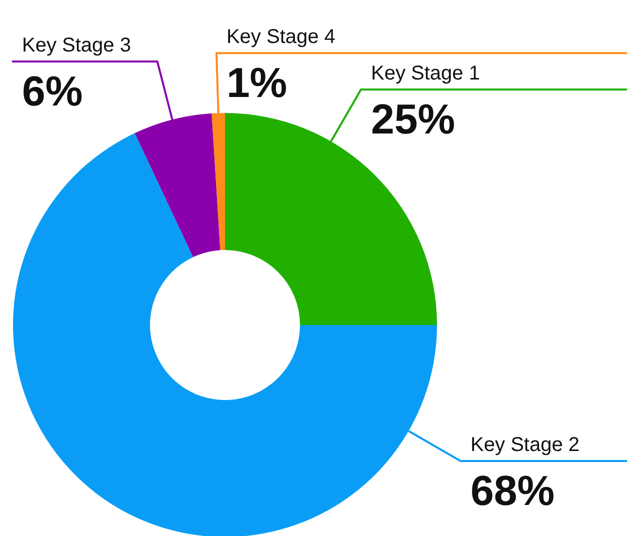  Describe the element at coordinates (52, 91) in the screenshot. I see `data-label: 6%` at that location.